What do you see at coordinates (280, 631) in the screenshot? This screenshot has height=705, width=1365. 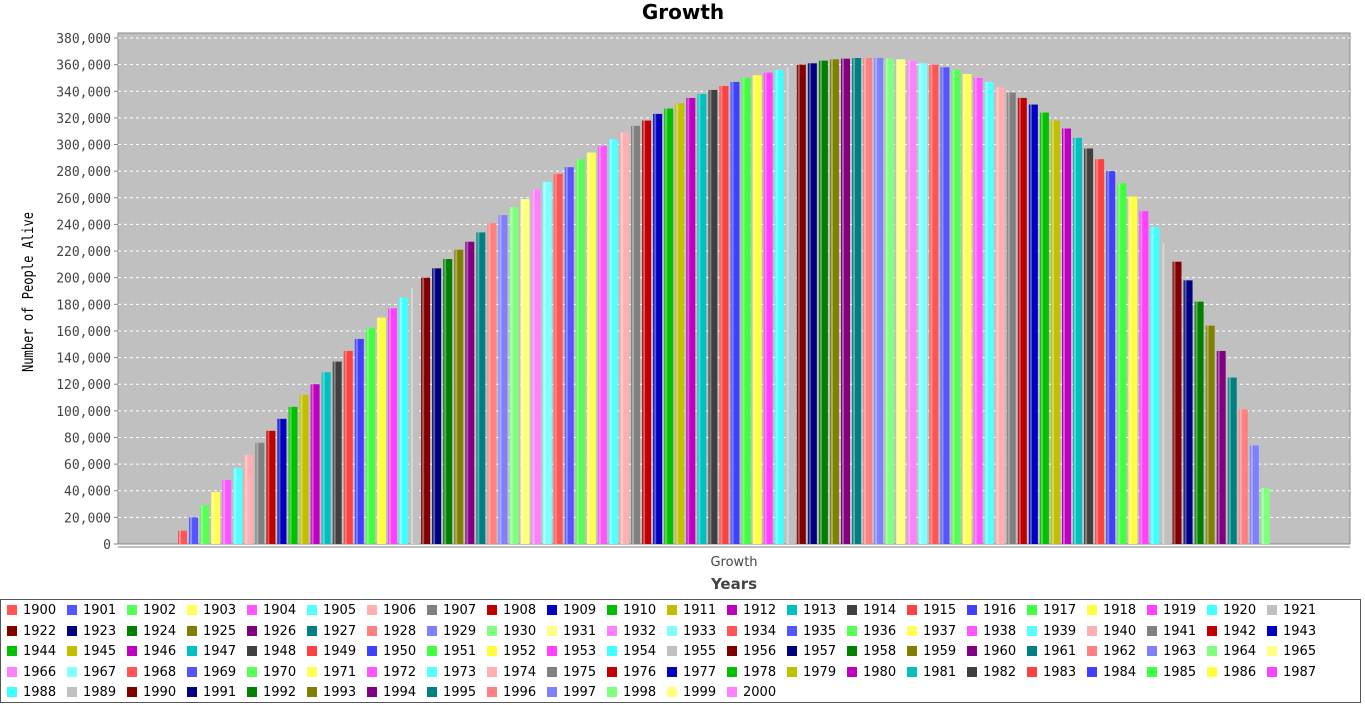 I see `legend-label: 1926` at bounding box center [280, 631].